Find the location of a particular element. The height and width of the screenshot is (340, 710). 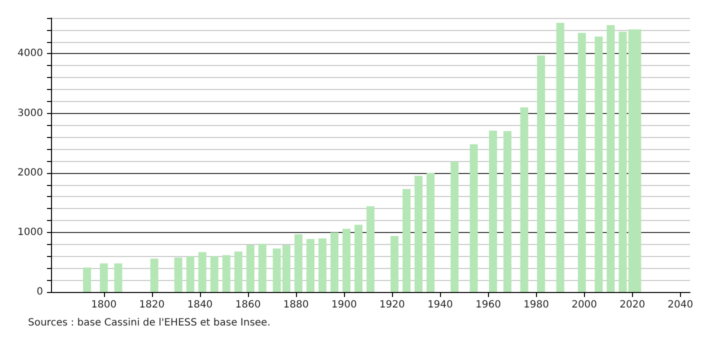

source-note: Sources : base Cassini de l'EHESS et base Insee. is located at coordinates (149, 323).